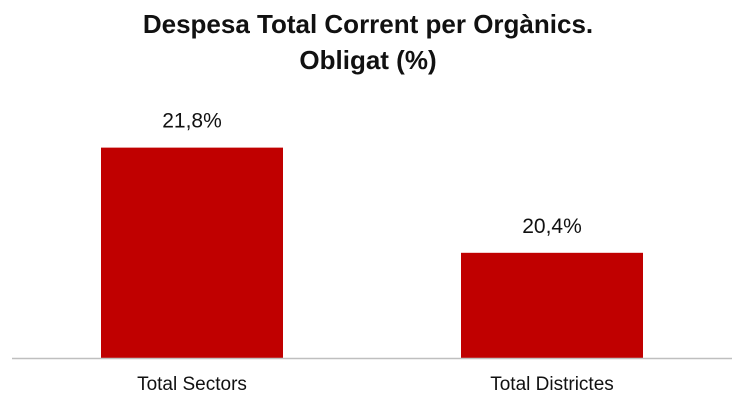 The width and height of the screenshot is (736, 398). What do you see at coordinates (552, 226) in the screenshot?
I see `data-label-1: 20,4%` at bounding box center [552, 226].